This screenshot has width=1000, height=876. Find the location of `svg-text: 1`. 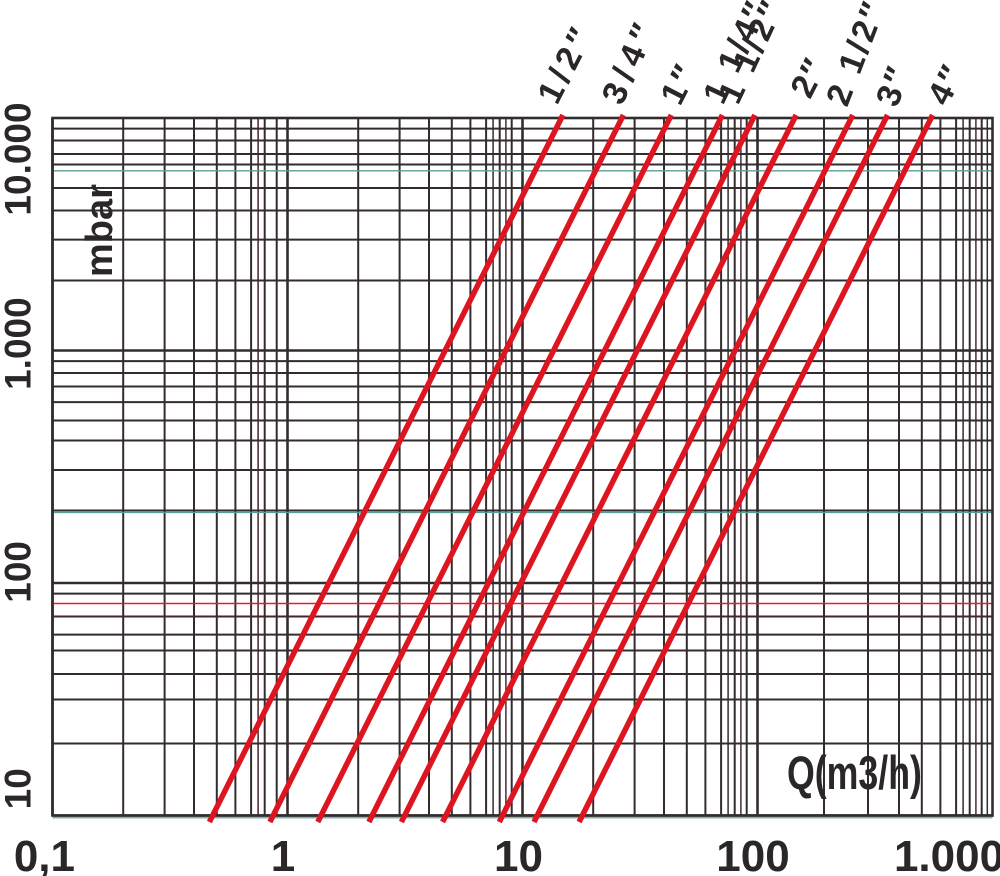

svg-text: 1 is located at coordinates (283, 854).